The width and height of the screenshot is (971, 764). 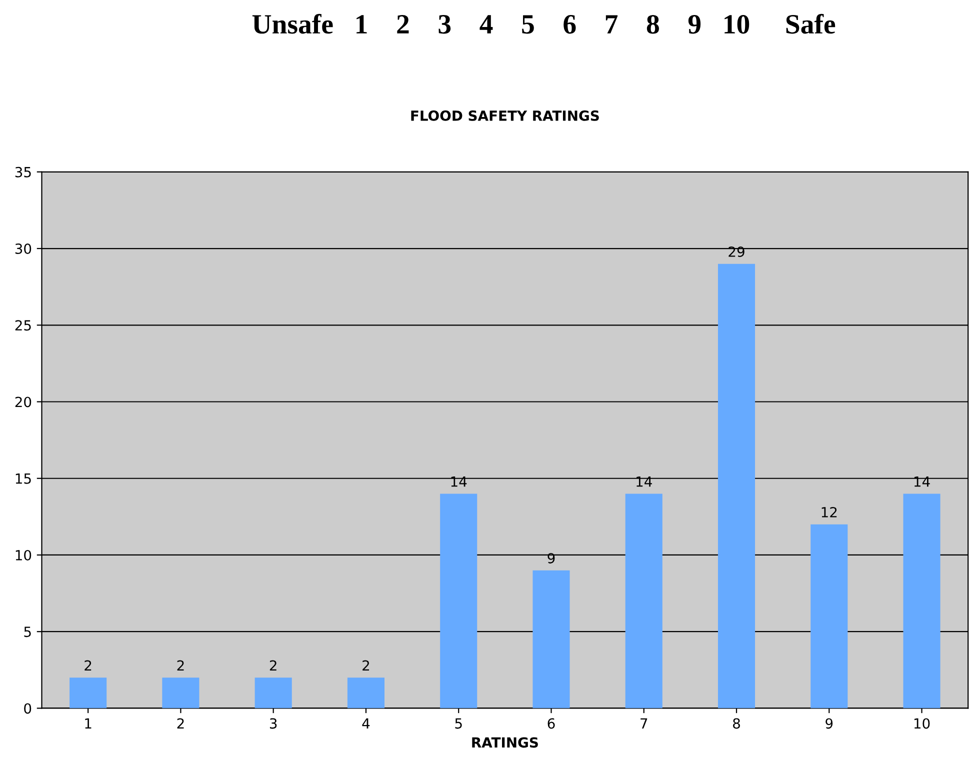 What do you see at coordinates (736, 723) in the screenshot?
I see `x-tick-label: 8` at bounding box center [736, 723].